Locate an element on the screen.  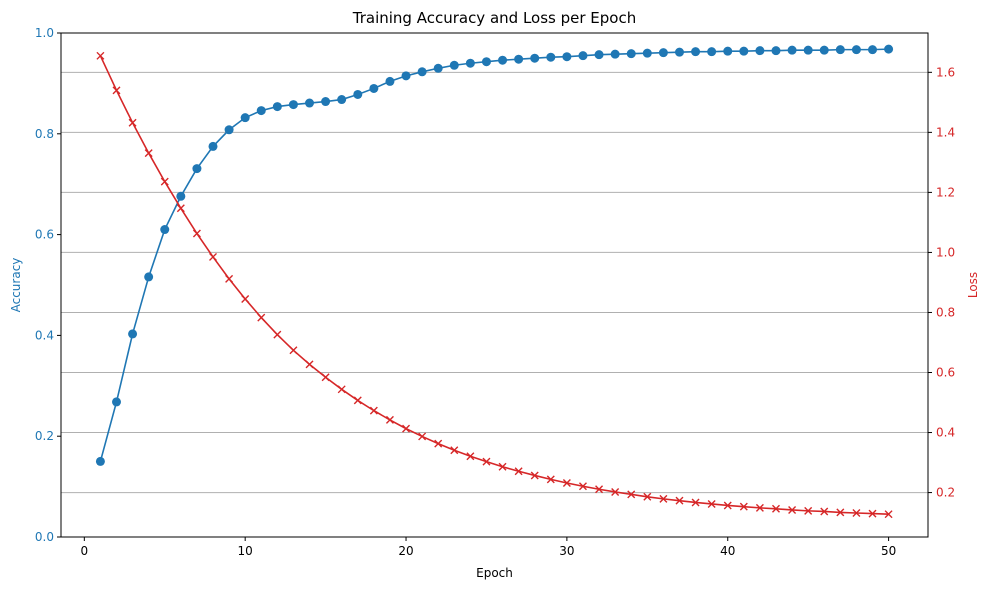
chart-title: Training Accuracy and Loss per Epoch is located at coordinates (494, 18).